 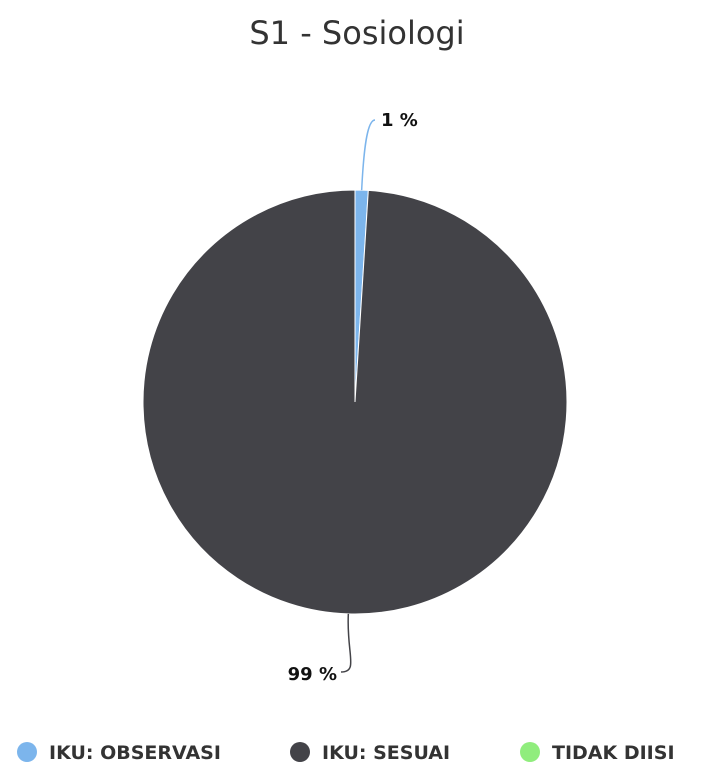 What do you see at coordinates (135, 753) in the screenshot?
I see `legend-label-iku-observasi: IKU: OBSERVASI` at bounding box center [135, 753].